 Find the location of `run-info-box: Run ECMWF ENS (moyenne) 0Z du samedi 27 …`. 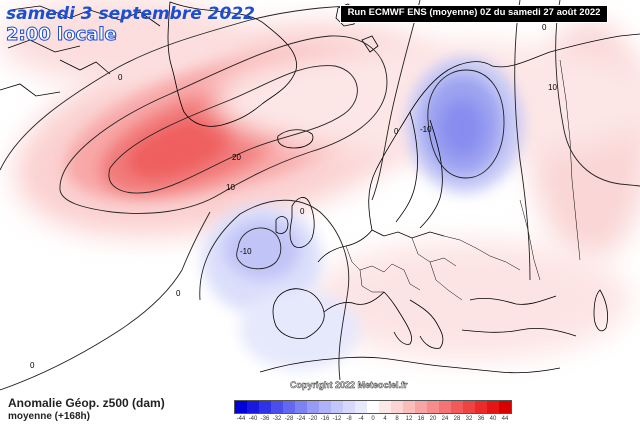

run-info-box: Run ECMWF ENS (moyenne) 0Z du samedi 27 … is located at coordinates (474, 14).